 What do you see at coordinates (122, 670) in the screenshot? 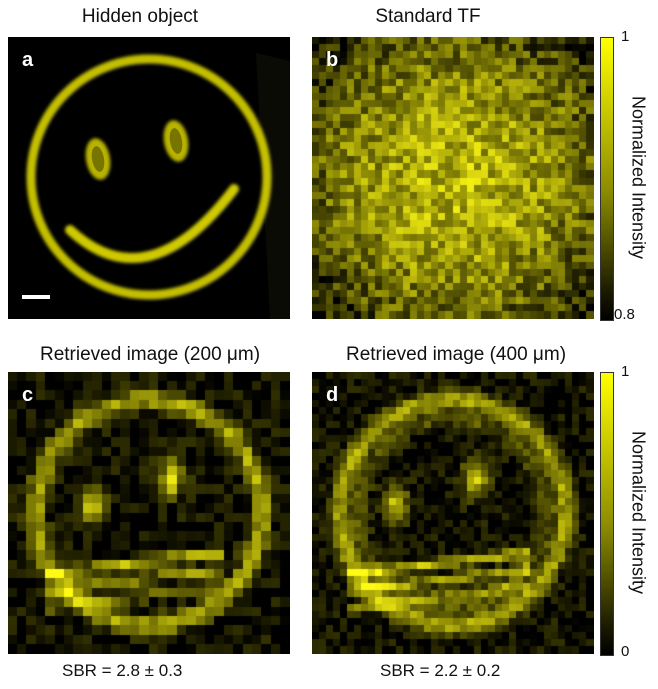
I see `sbr-c: SBR = 2.8 ± 0.3` at bounding box center [122, 670].